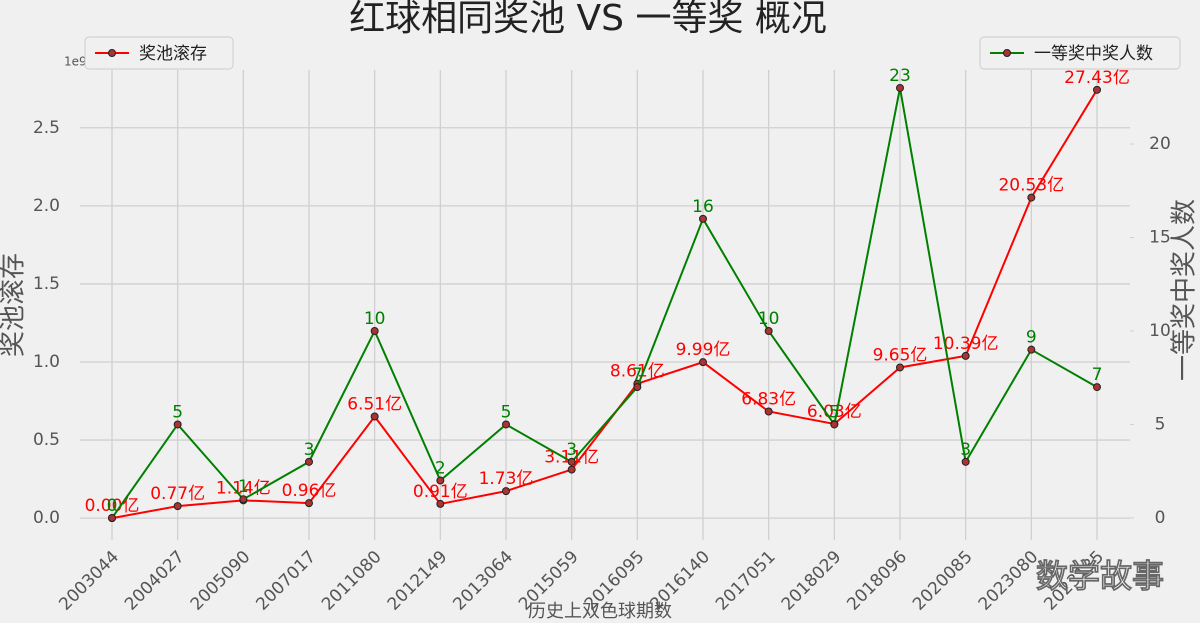 The width and height of the screenshot is (1200, 623). What do you see at coordinates (1160, 144) in the screenshot?
I see `y2-tick-label: 20` at bounding box center [1160, 144].